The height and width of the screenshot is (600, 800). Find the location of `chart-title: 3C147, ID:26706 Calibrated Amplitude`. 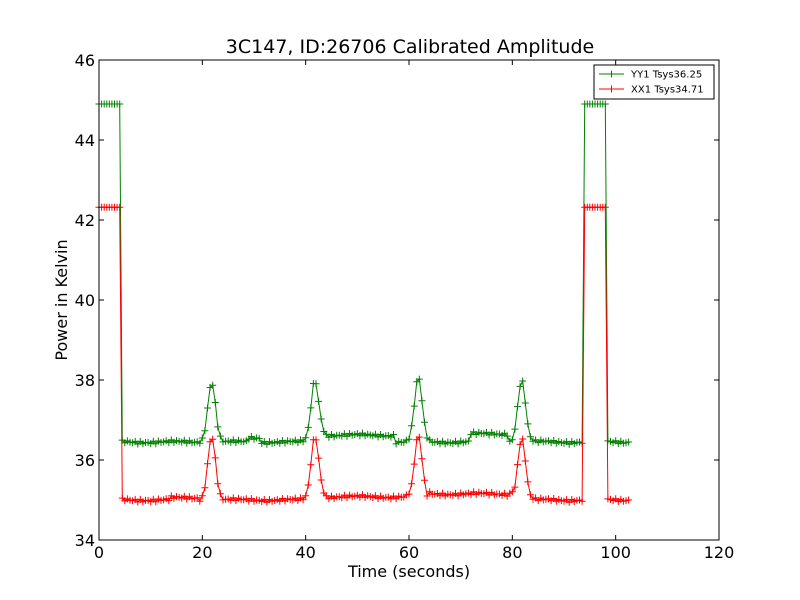

chart-title: 3C147, ID:26706 Calibrated Amplitude is located at coordinates (410, 47).